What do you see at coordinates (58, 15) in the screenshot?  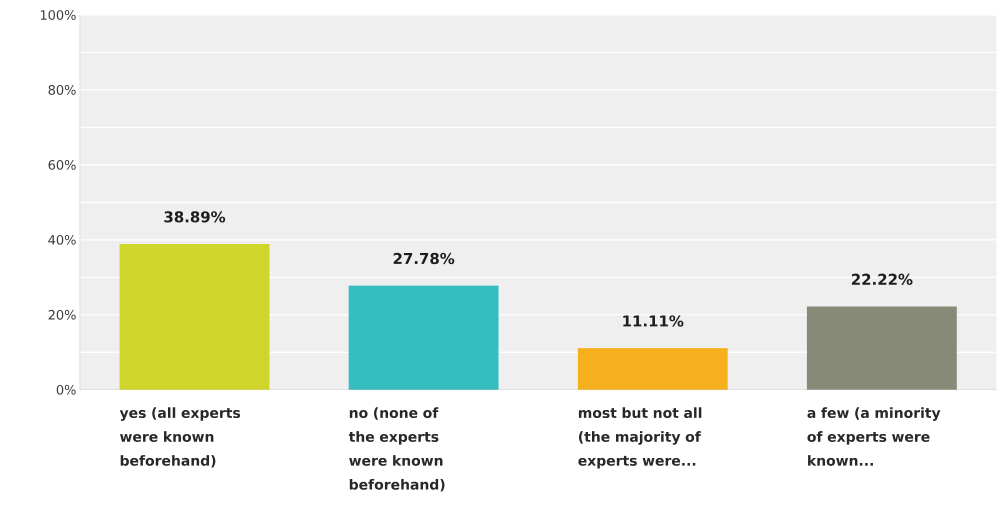 I see `y-tick-label: 100%` at bounding box center [58, 15].